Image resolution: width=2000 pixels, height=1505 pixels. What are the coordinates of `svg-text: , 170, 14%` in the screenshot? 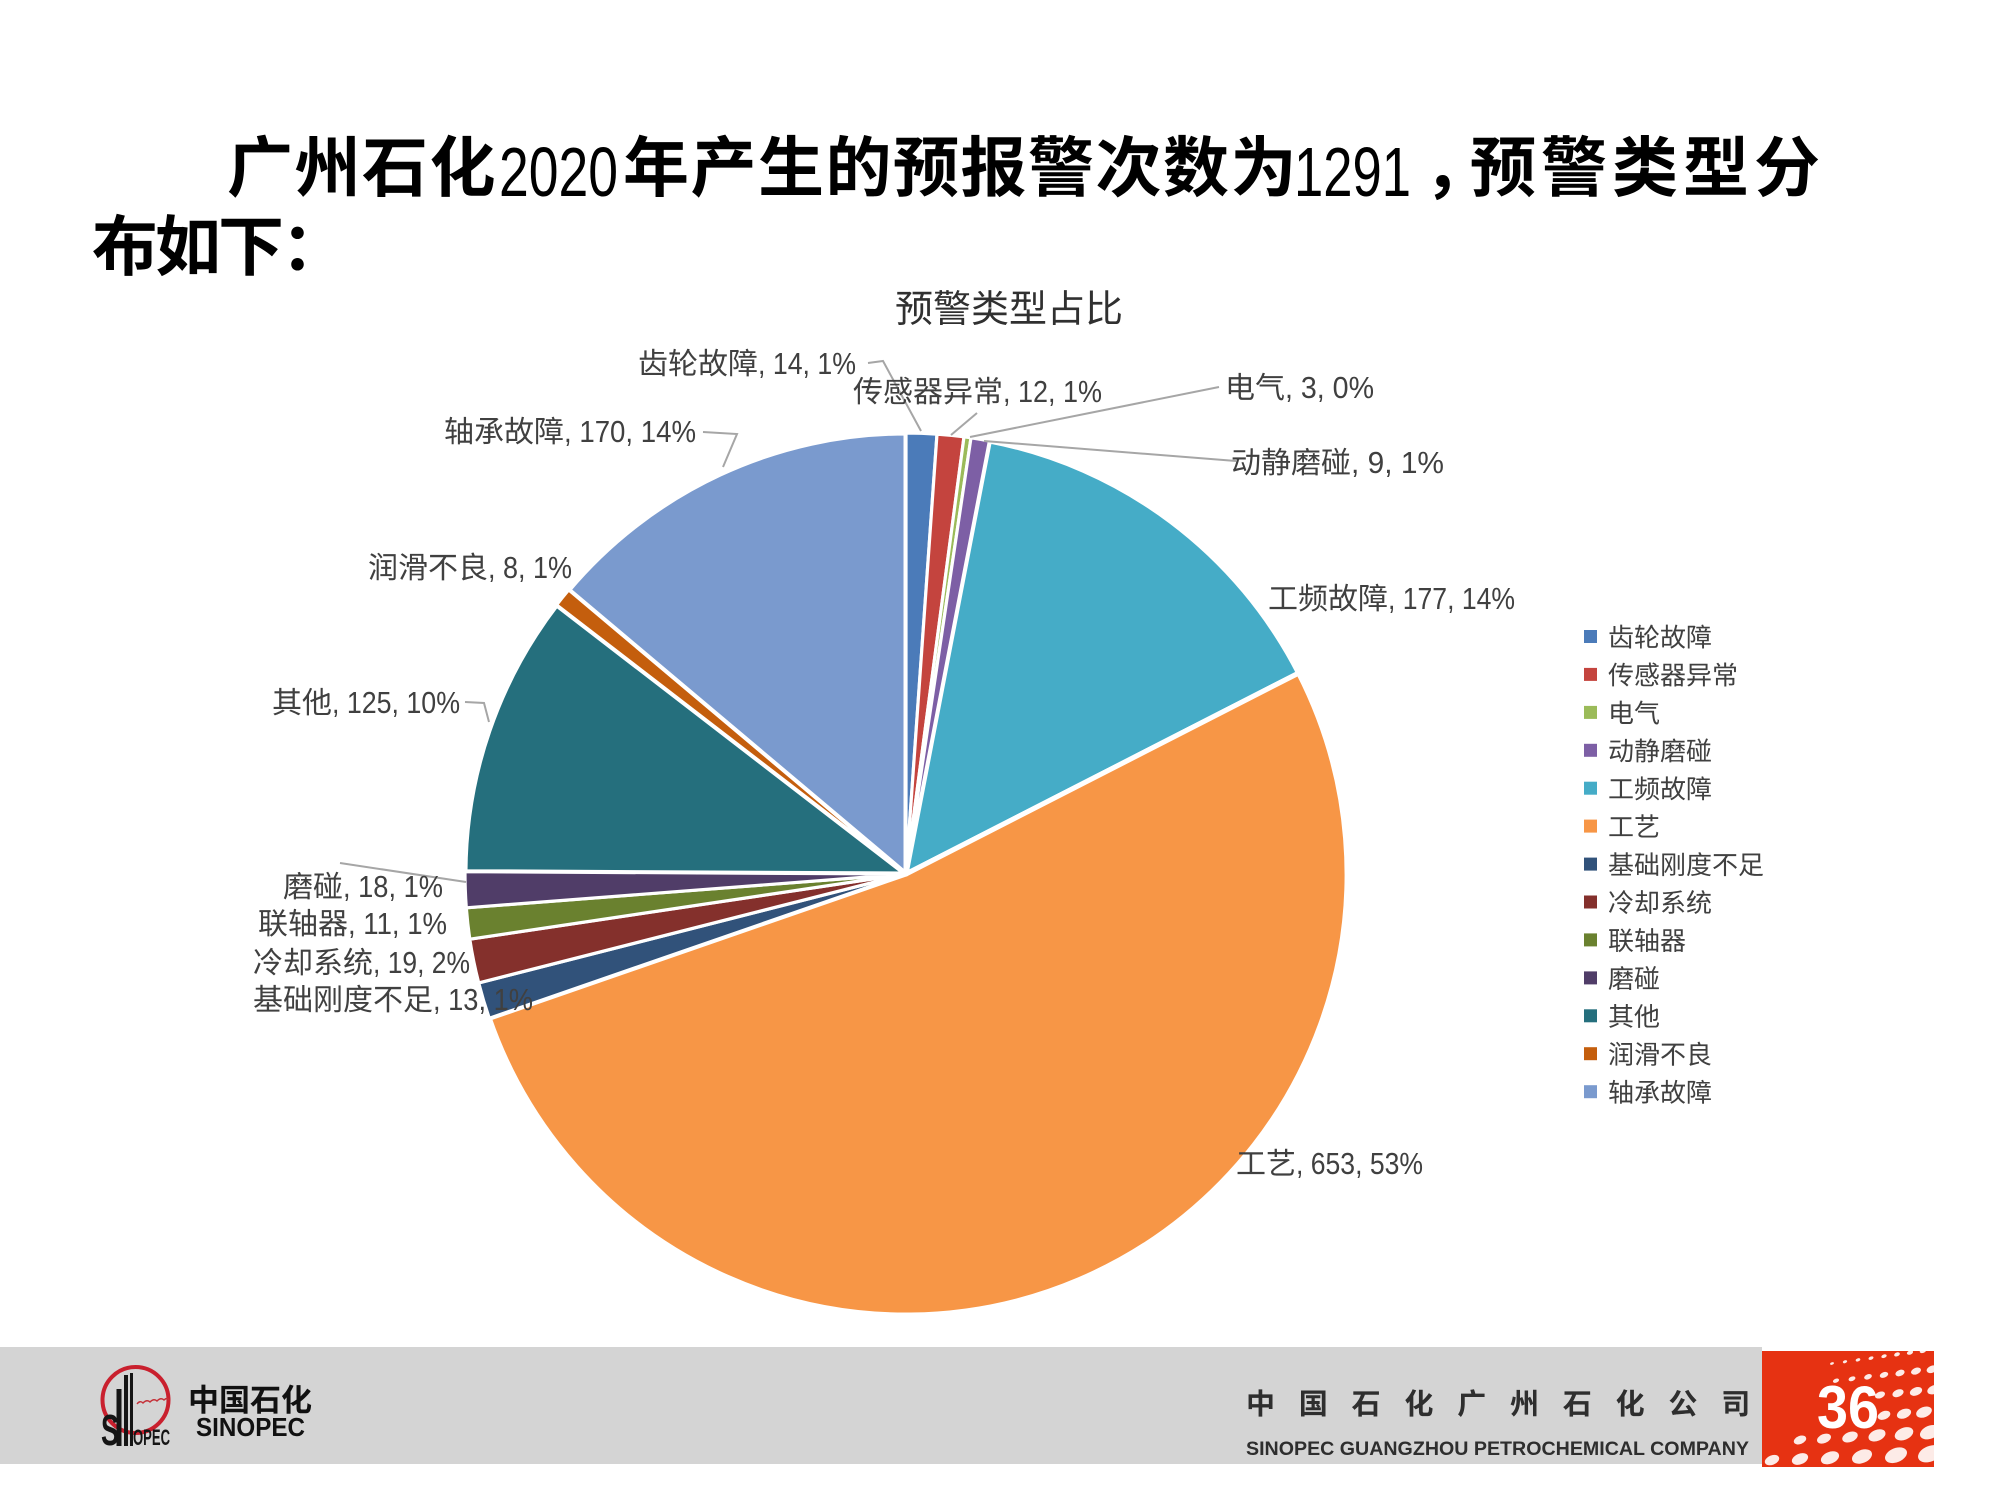 It's located at (630, 431).